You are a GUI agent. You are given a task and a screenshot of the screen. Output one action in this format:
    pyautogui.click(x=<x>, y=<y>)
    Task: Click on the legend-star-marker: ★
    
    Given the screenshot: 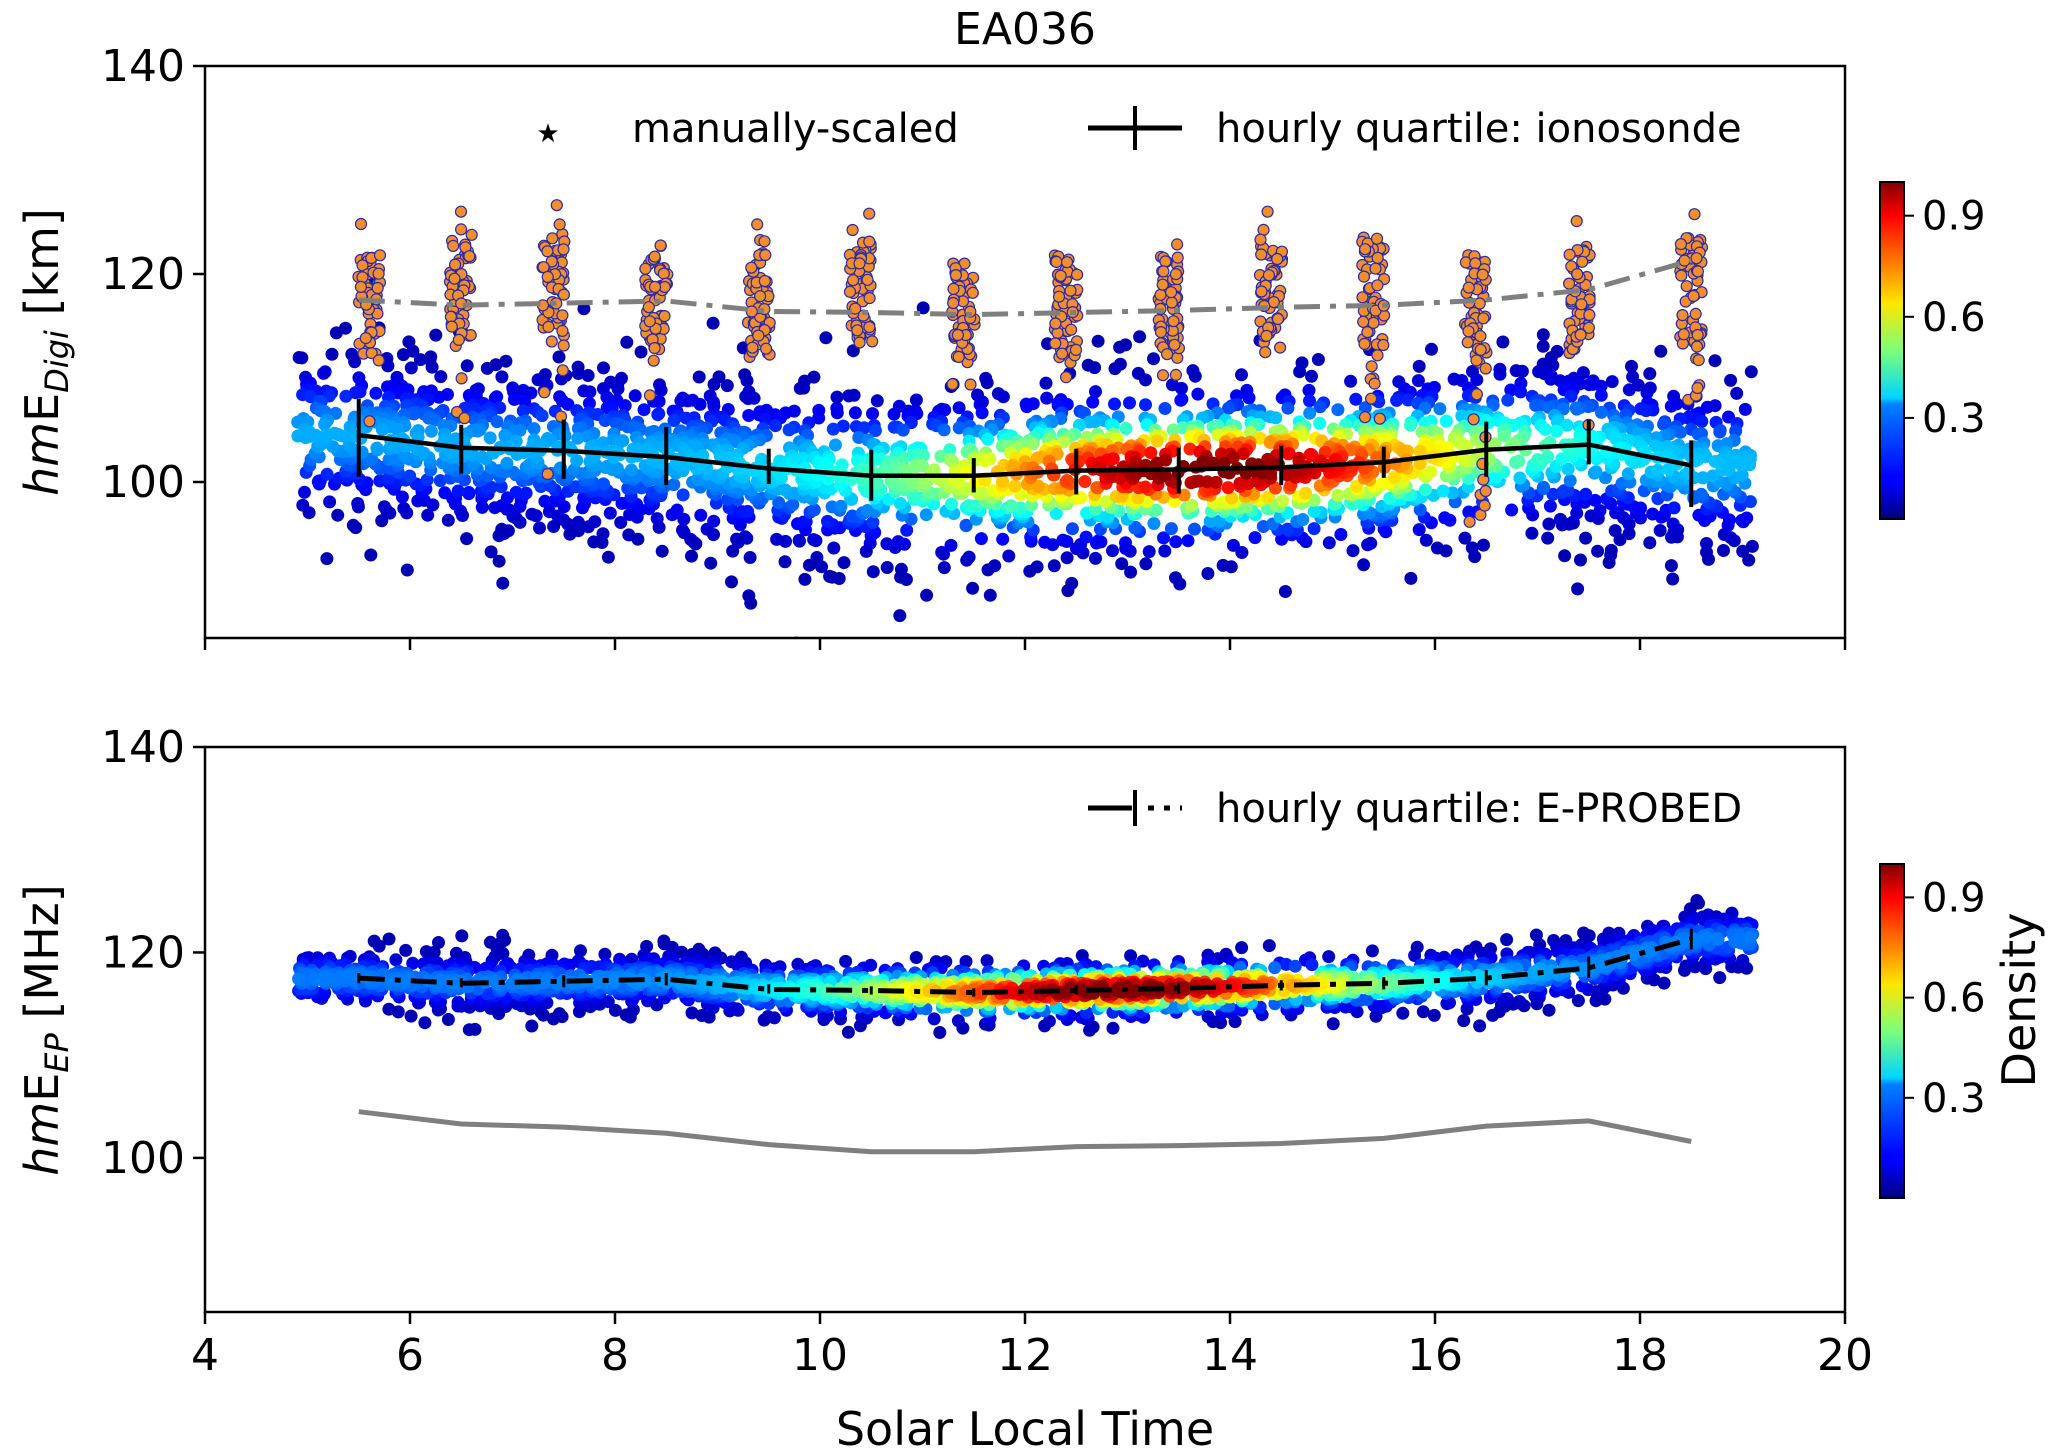 What is the action you would take?
    pyautogui.click(x=547, y=134)
    